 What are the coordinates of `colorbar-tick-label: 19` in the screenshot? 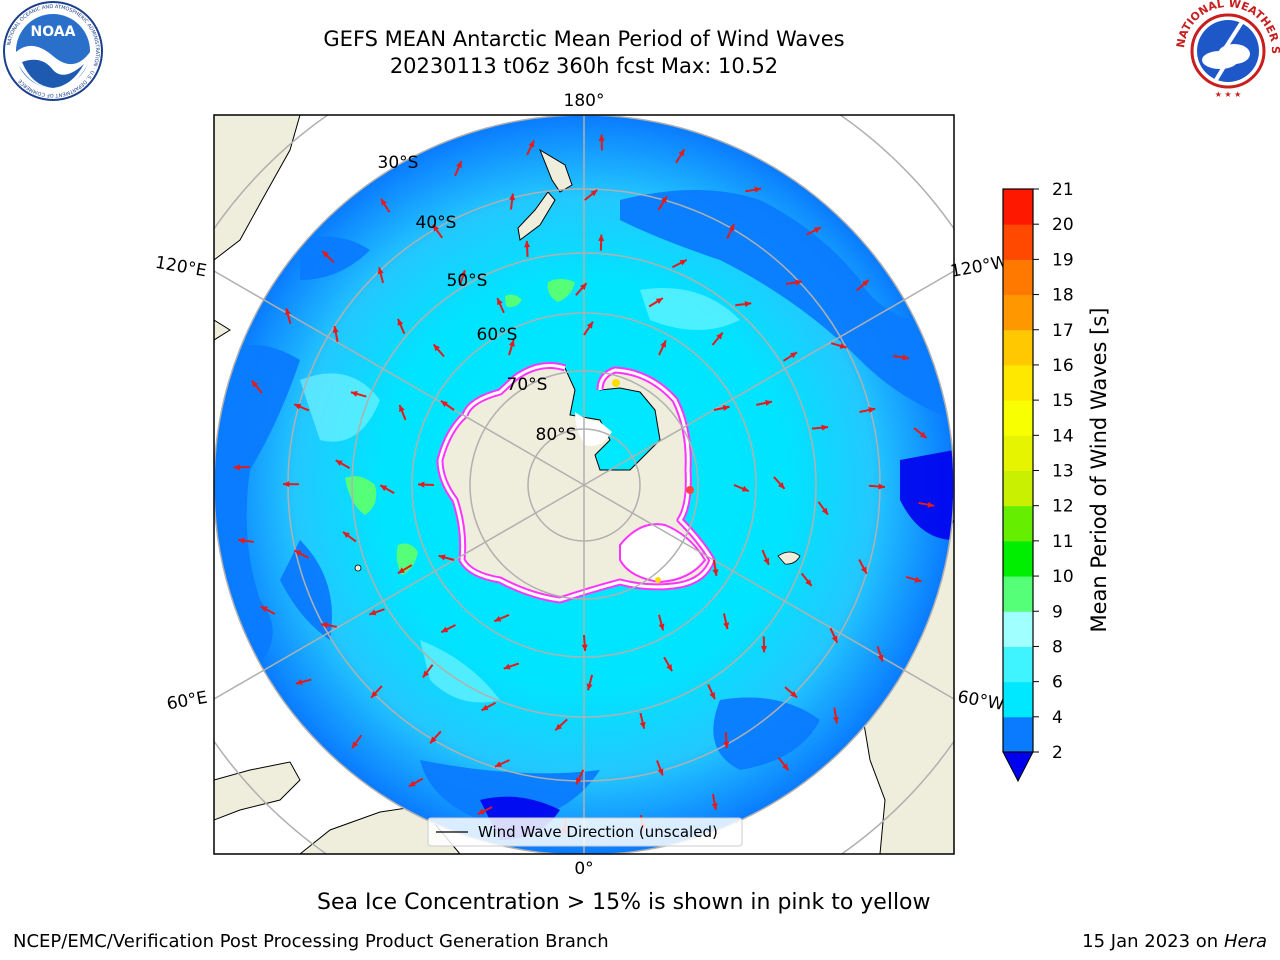 It's located at (1063, 260).